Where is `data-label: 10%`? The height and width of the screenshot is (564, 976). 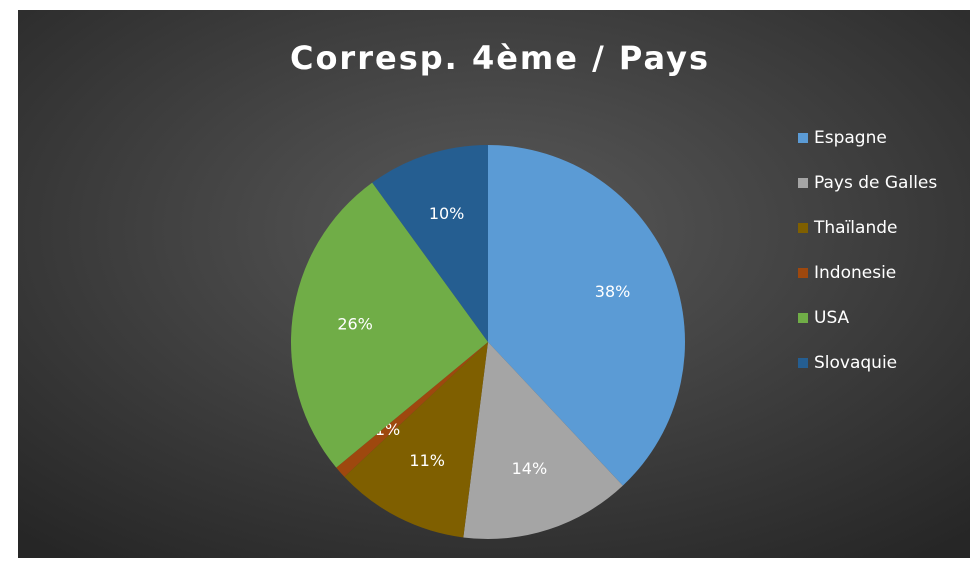 data-label: 10% is located at coordinates (447, 213).